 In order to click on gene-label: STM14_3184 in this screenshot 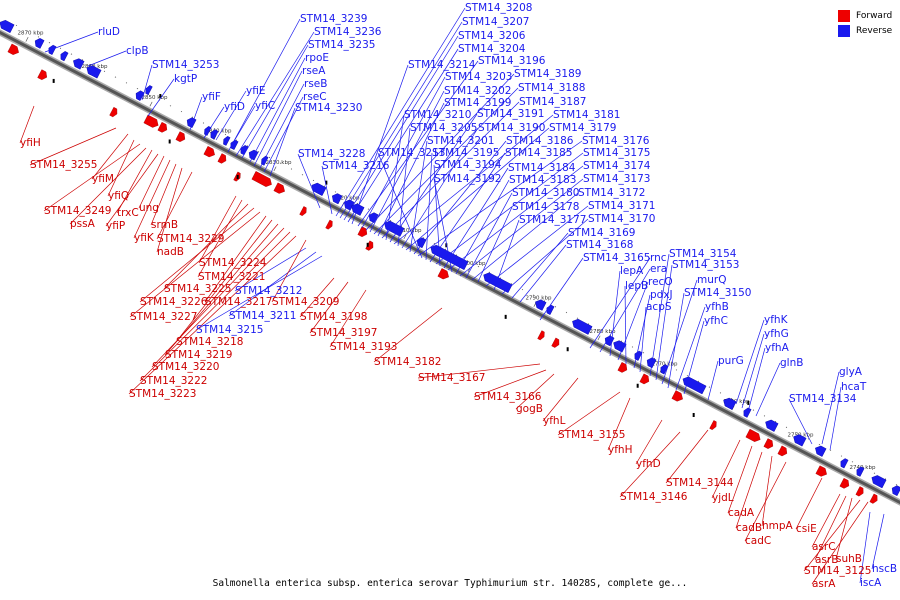, I will do `click(542, 168)`.